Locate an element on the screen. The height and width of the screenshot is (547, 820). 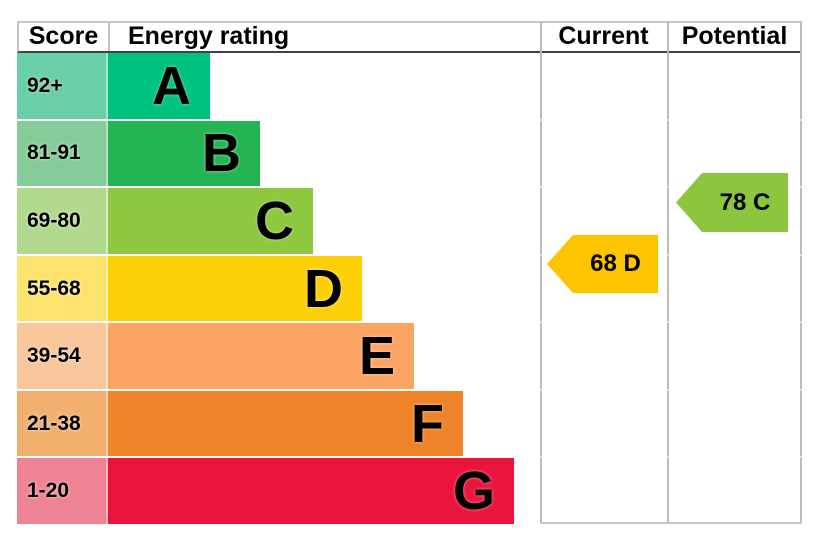
current-rating-arrow: 68 D is located at coordinates (602, 264).